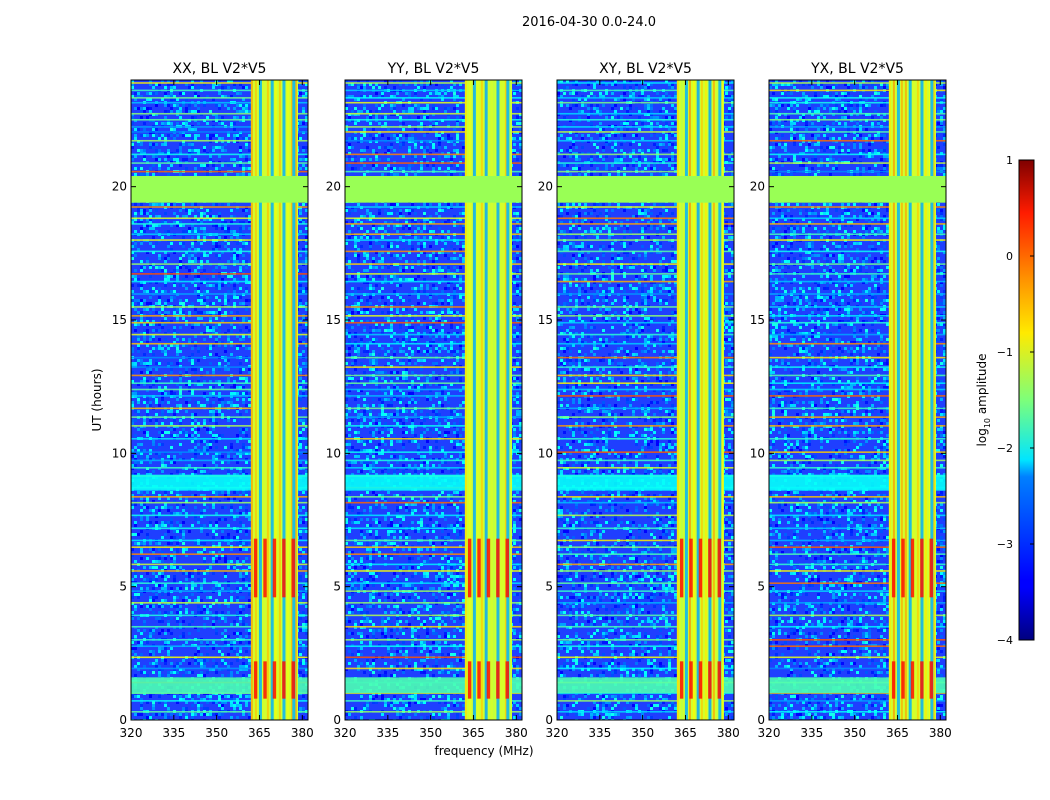 The image size is (1050, 800). What do you see at coordinates (220, 69) in the screenshot?
I see `panel-title: XX, BL V2*V5` at bounding box center [220, 69].